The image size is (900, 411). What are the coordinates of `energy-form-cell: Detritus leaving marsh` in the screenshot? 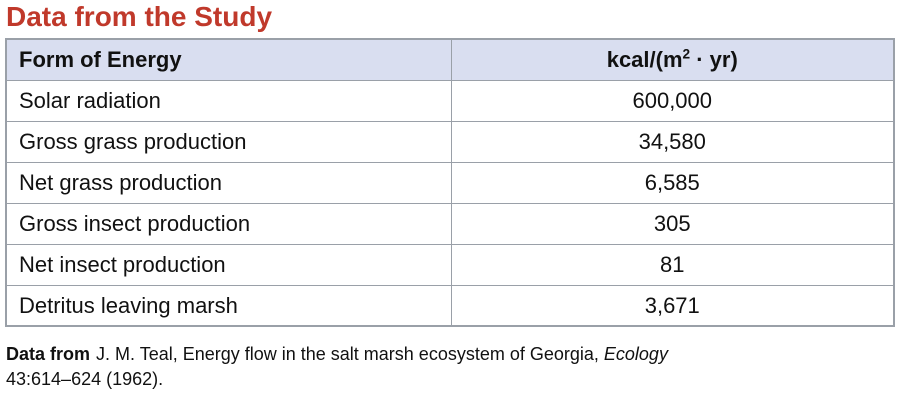 It's located at (228, 305).